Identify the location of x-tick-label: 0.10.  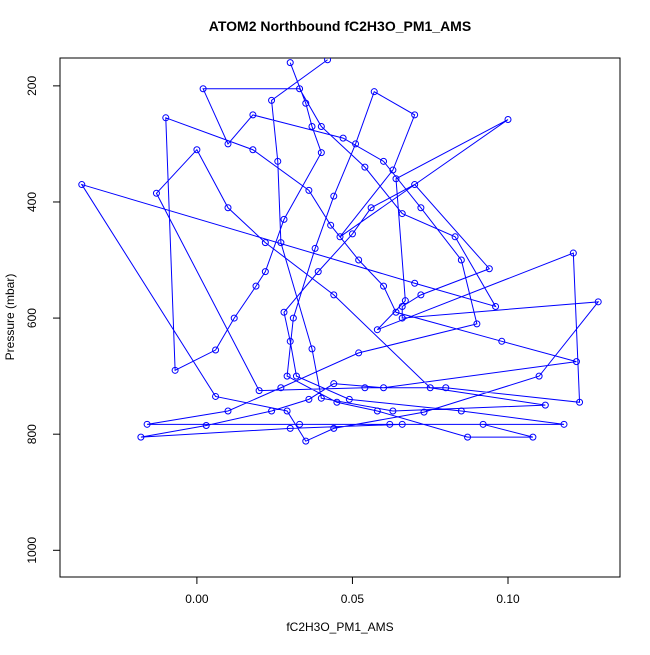
(508, 599).